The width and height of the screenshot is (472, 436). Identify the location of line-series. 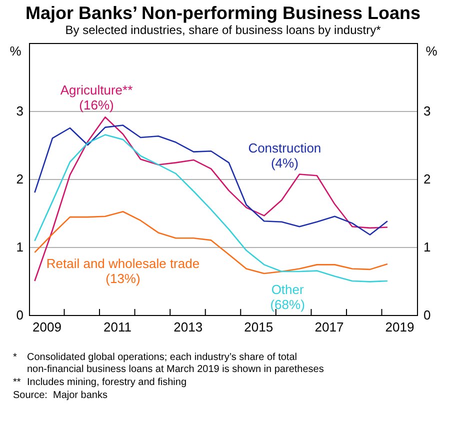
(211, 242).